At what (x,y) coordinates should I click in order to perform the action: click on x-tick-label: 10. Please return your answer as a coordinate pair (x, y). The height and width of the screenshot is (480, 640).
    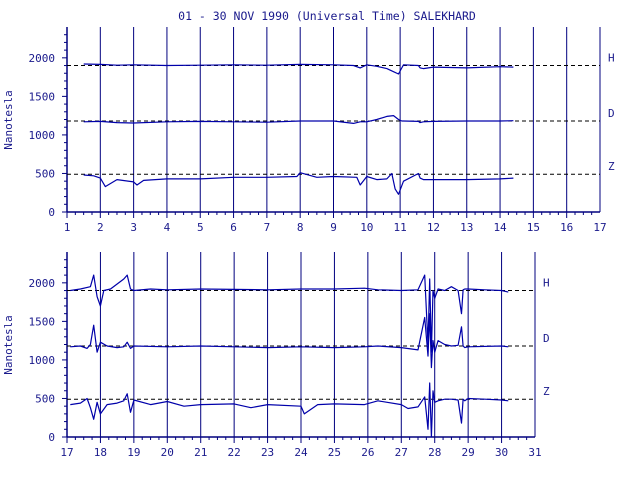
    Looking at the image, I should click on (366, 227).